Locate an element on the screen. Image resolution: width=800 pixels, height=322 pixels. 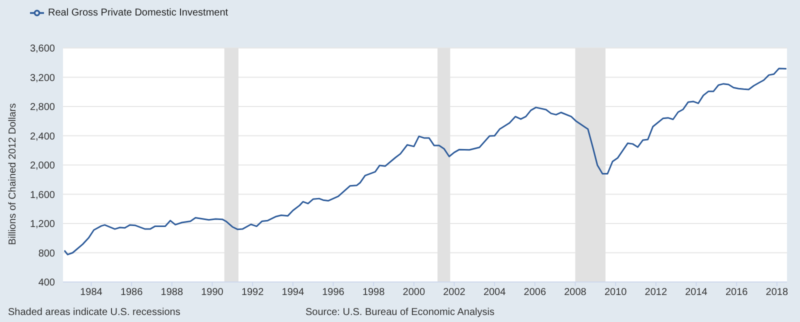
y-tick-label: 2,800 is located at coordinates (43, 108).